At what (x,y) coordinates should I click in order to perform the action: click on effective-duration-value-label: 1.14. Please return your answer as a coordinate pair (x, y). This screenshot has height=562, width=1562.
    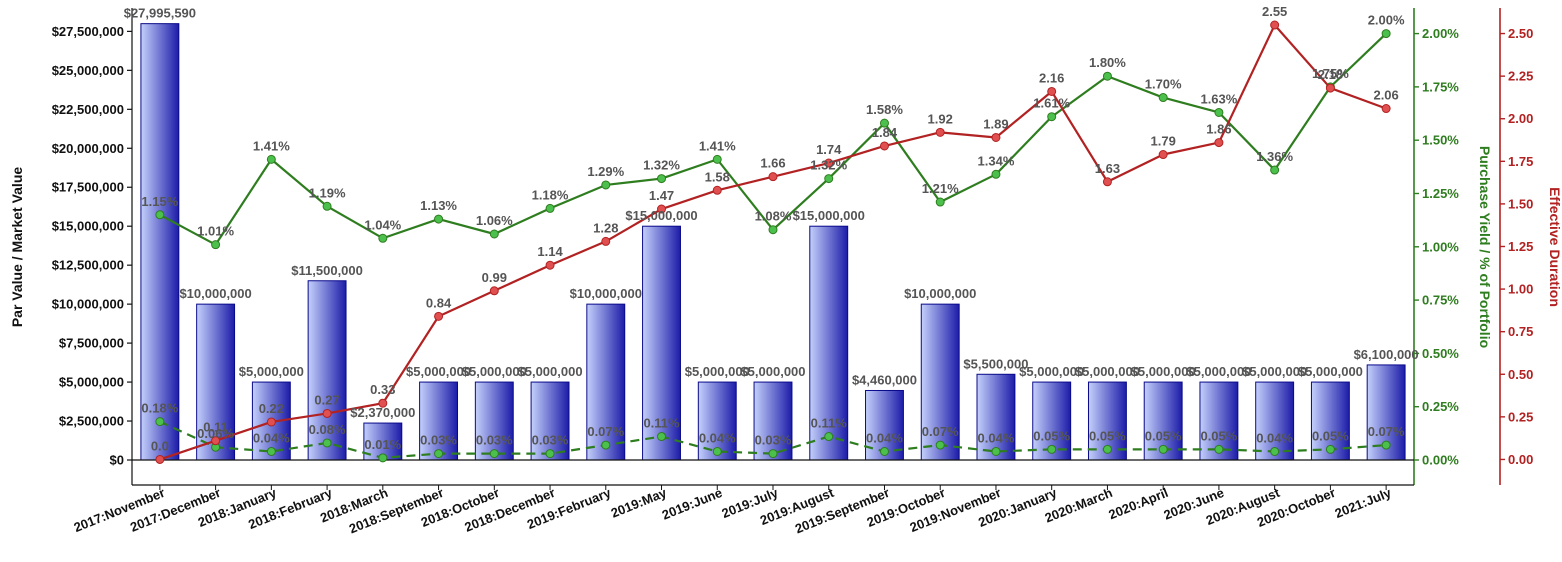
    Looking at the image, I should click on (550, 251).